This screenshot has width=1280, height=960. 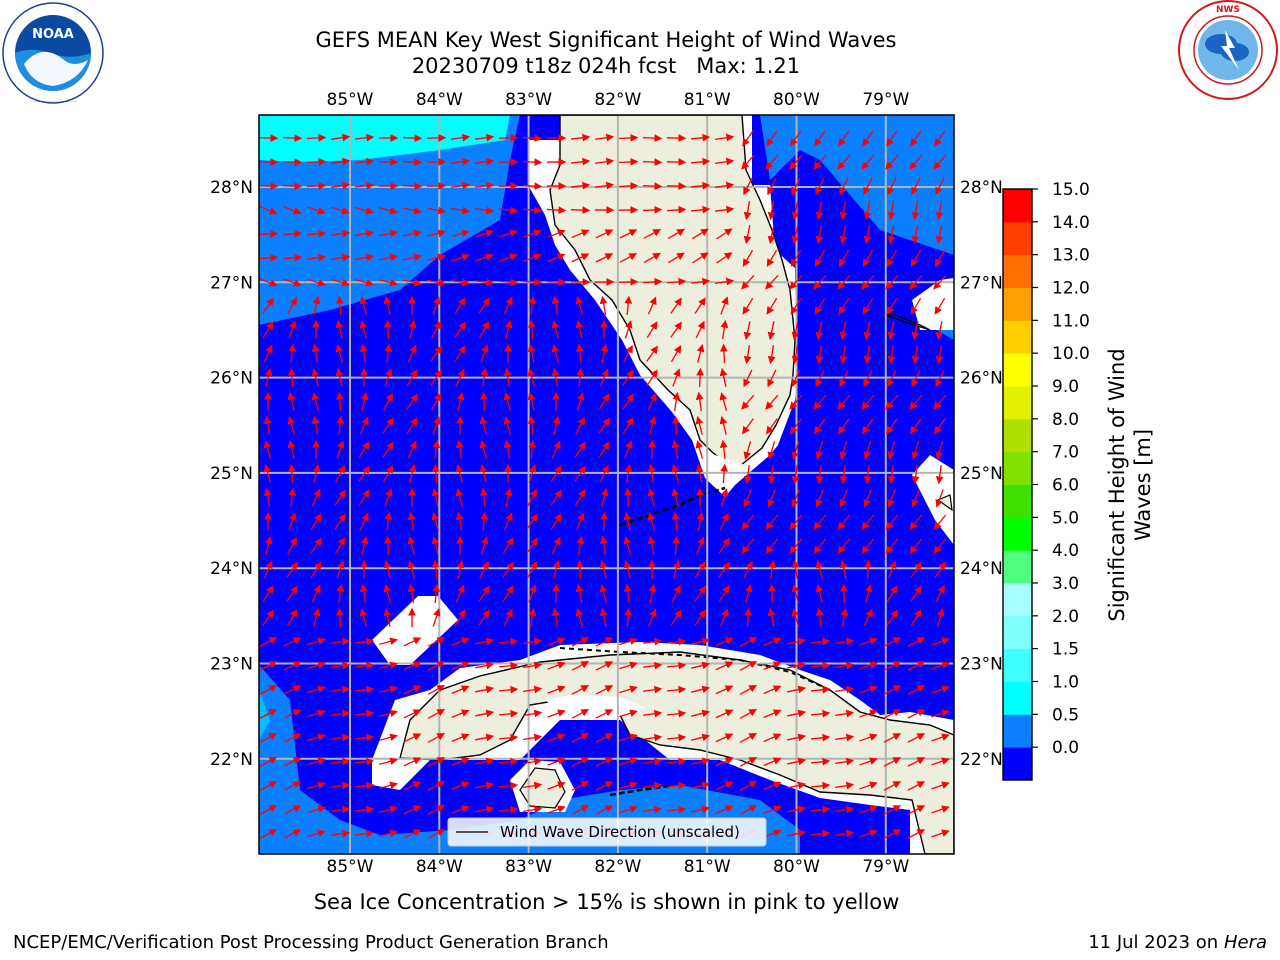 I want to click on colorbar-tick-label: 0.5, so click(x=1065, y=715).